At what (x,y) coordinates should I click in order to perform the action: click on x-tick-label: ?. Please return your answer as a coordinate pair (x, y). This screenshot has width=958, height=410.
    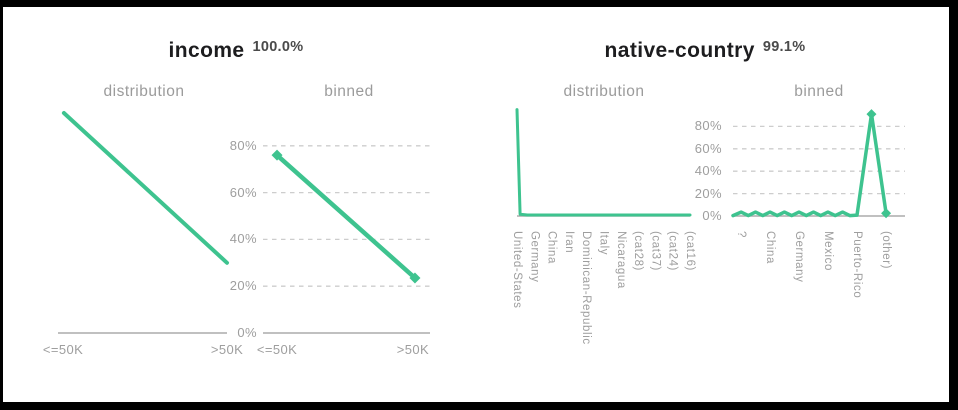
    Looking at the image, I should click on (741, 234).